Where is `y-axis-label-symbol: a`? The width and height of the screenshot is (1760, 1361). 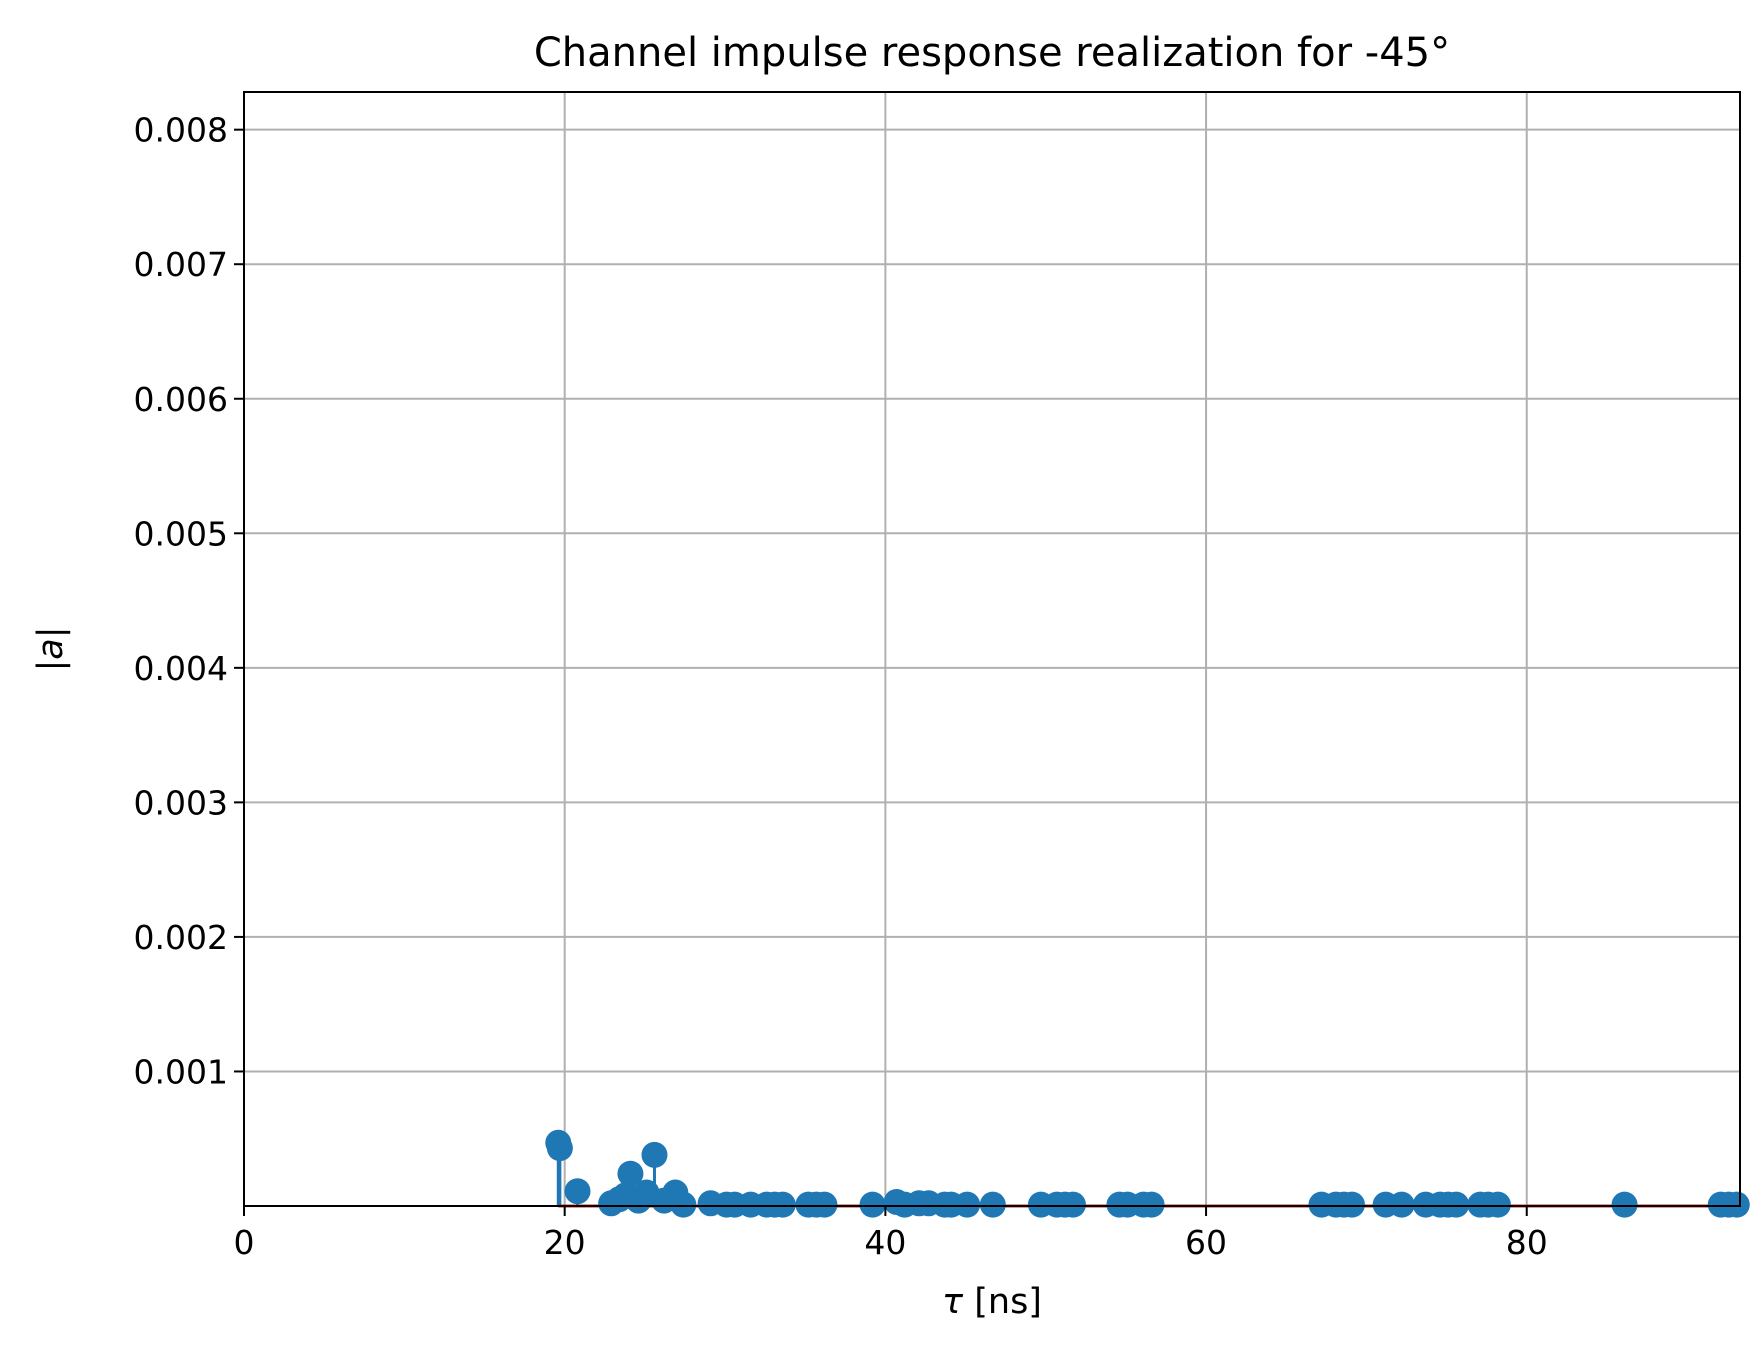
y-axis-label-symbol: a is located at coordinates (51, 648).